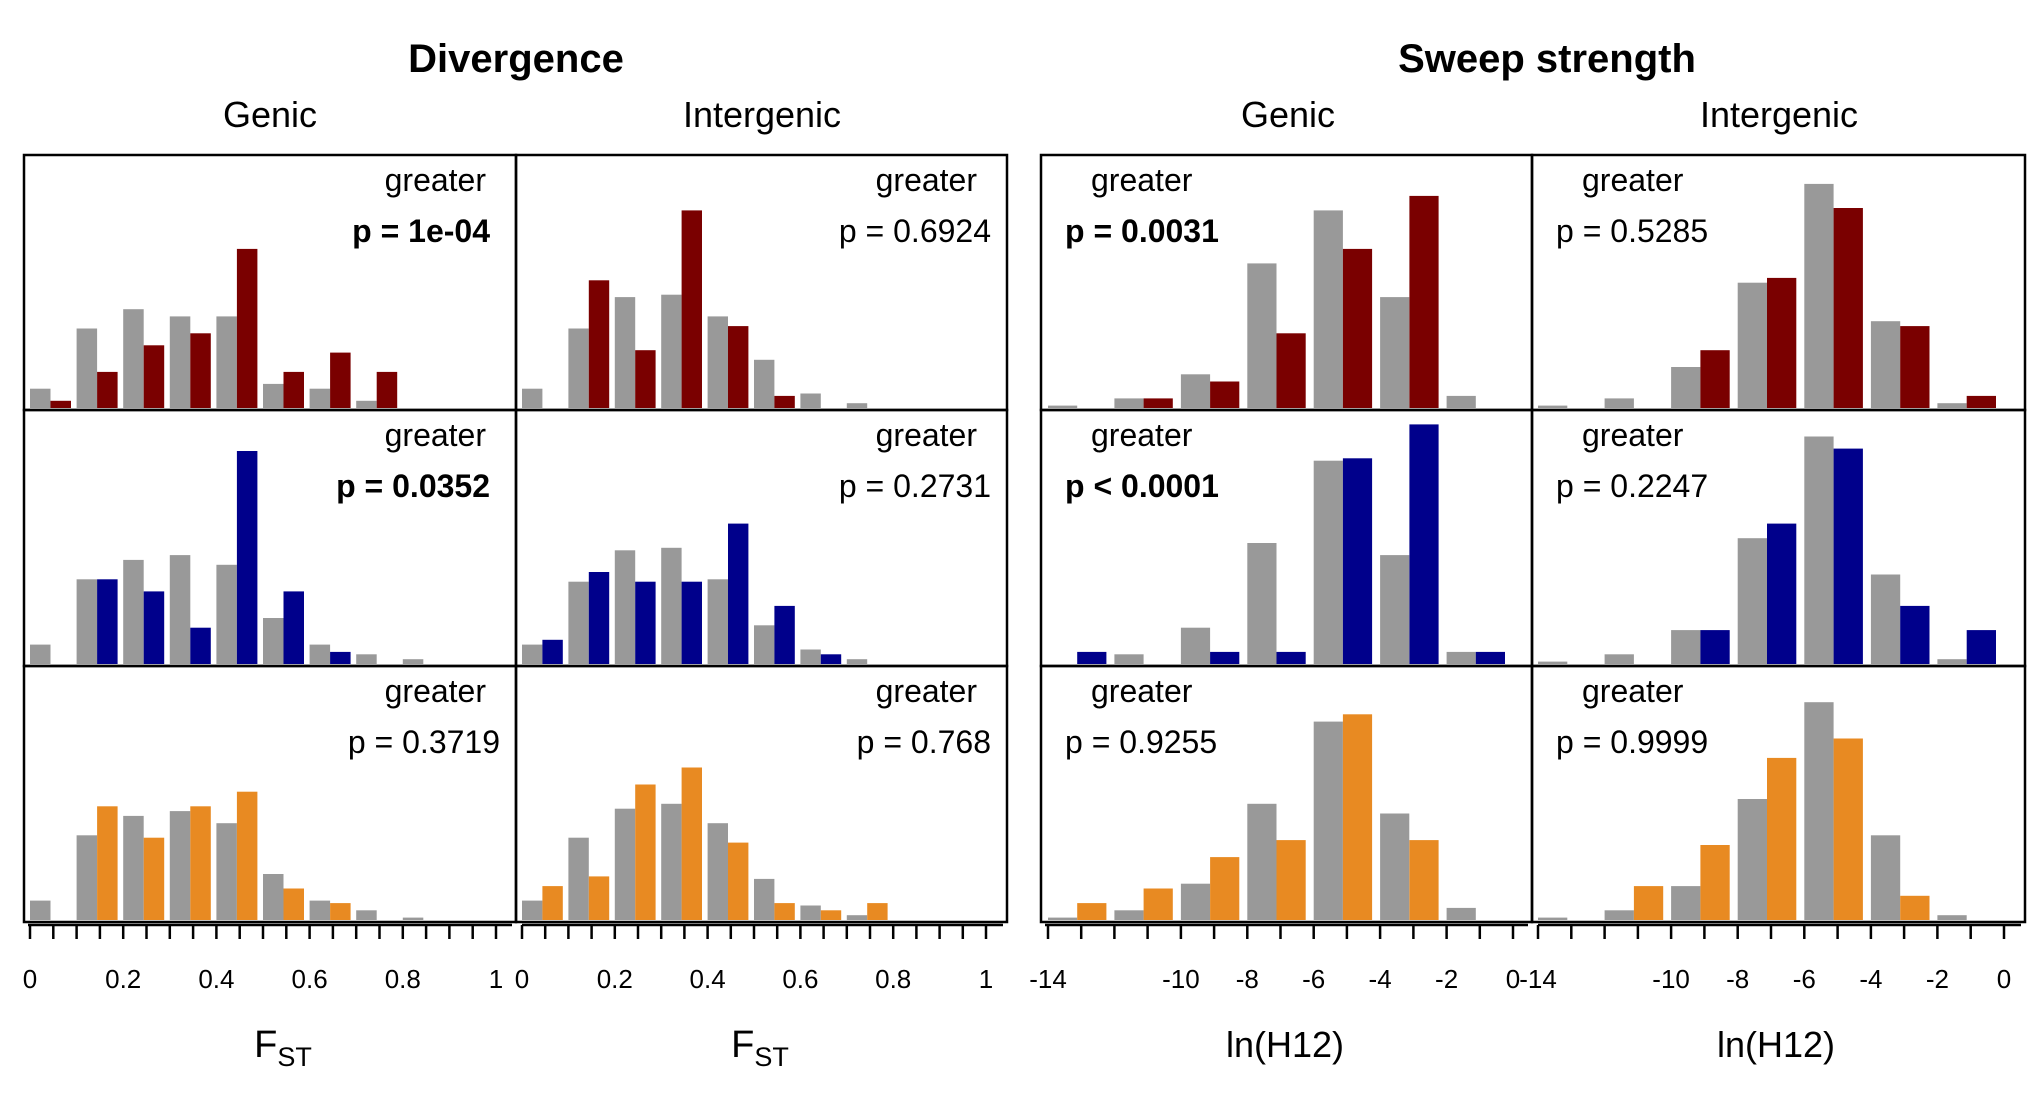  What do you see at coordinates (1142, 486) in the screenshot?
I see `p-value-label: p < 0.0001` at bounding box center [1142, 486].